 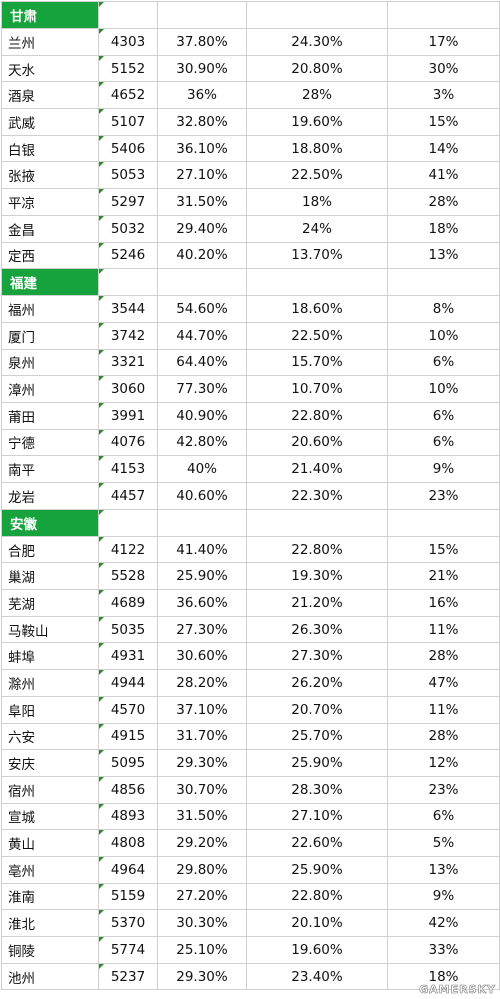 I want to click on value-cell-2: 29.20%, so click(x=202, y=843).